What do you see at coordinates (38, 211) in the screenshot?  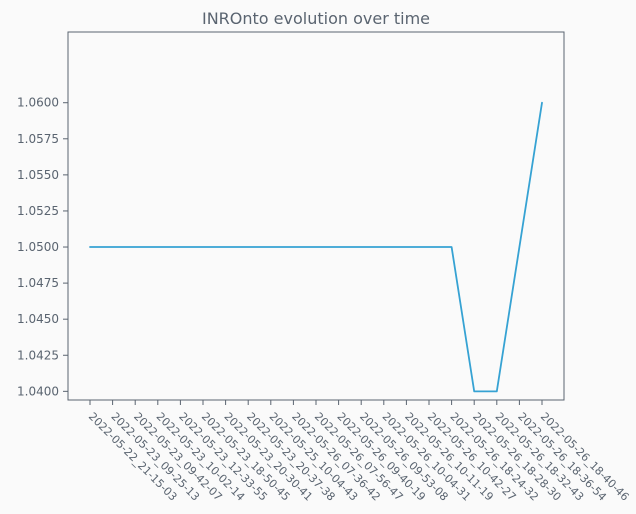 I see `y-tick-label: 1.0525` at bounding box center [38, 211].